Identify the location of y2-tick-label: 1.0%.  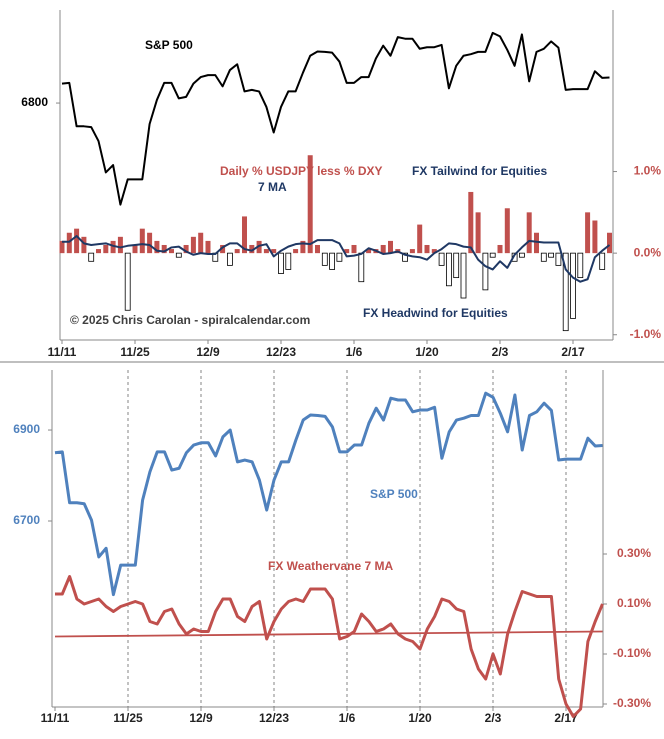
(648, 171).